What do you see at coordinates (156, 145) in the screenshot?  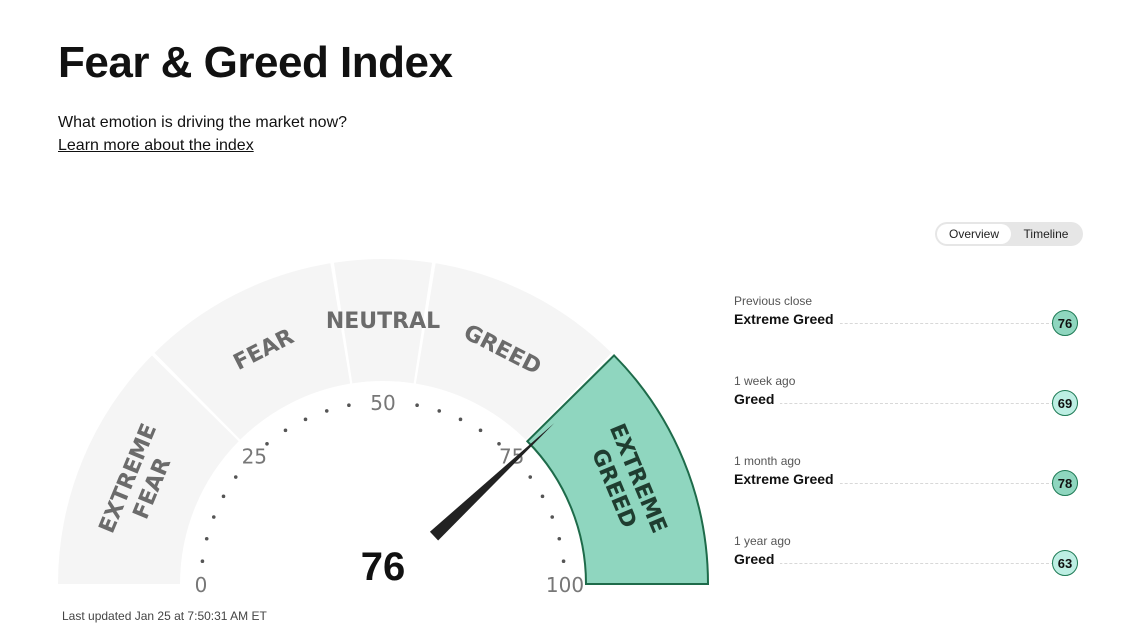 I see `learn-more-link: Learn more about the index` at bounding box center [156, 145].